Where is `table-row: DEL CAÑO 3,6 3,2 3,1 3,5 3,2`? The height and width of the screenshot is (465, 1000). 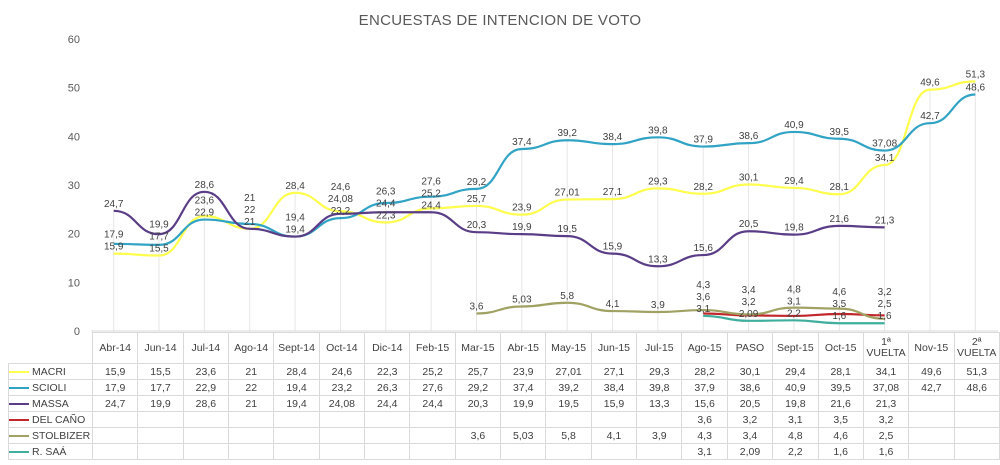
table-row: DEL CAÑO 3,6 3,2 3,1 3,5 3,2 is located at coordinates (504, 419).